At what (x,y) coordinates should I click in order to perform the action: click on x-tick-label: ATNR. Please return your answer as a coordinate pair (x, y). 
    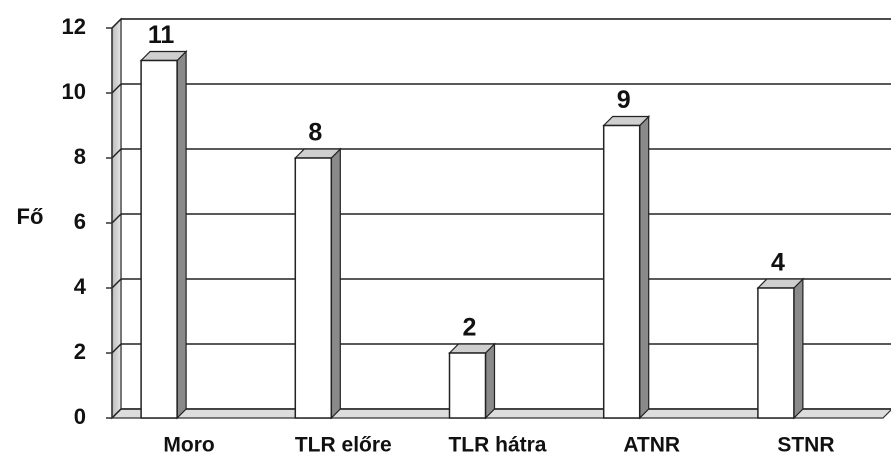
    Looking at the image, I should click on (651, 445).